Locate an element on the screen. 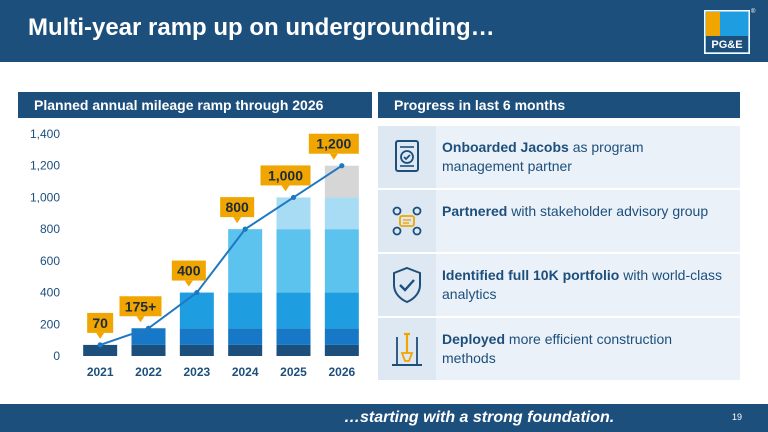 This screenshot has height=432, width=768. progress-text-body: as program management partner is located at coordinates (543, 156).